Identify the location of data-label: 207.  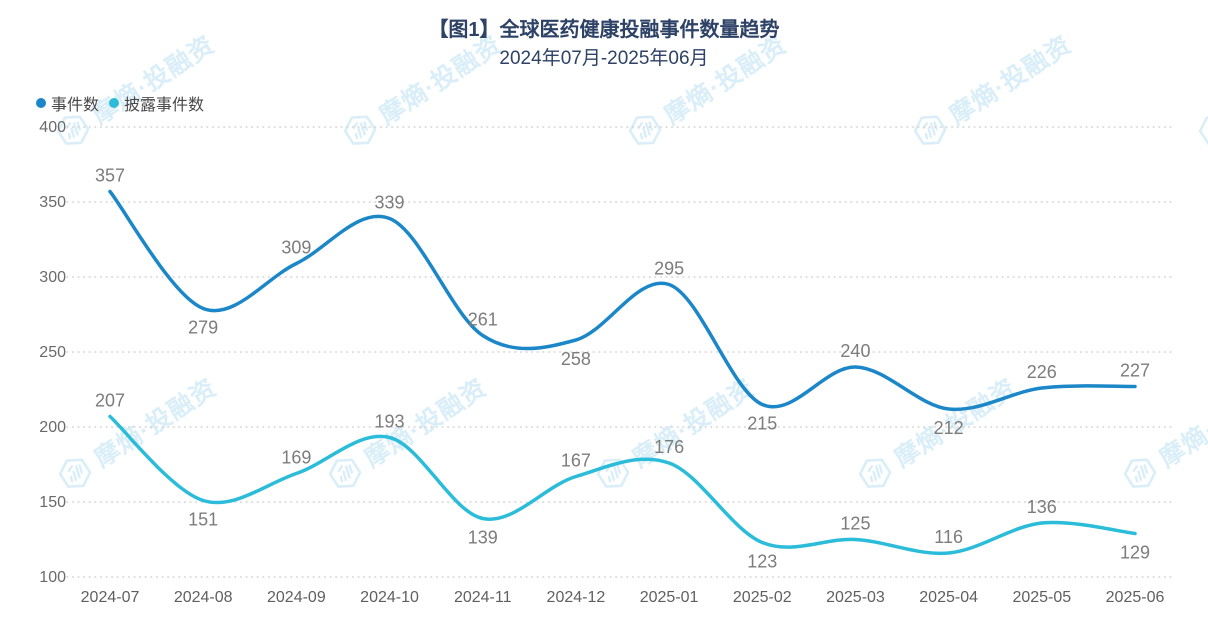
(110, 401).